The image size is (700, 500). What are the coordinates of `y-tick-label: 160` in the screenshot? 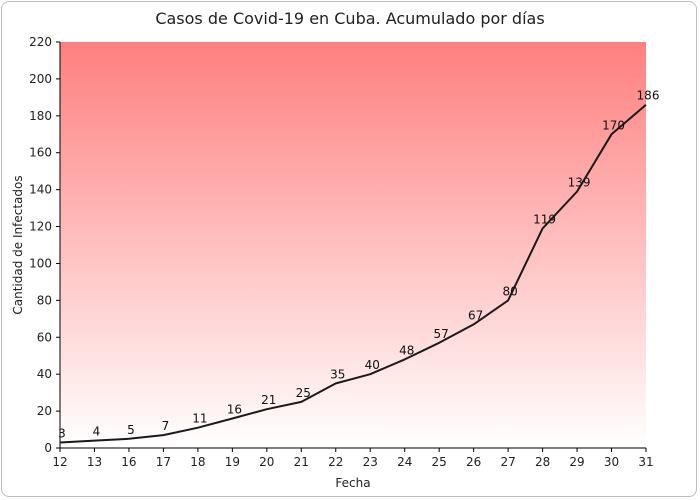 It's located at (40, 153).